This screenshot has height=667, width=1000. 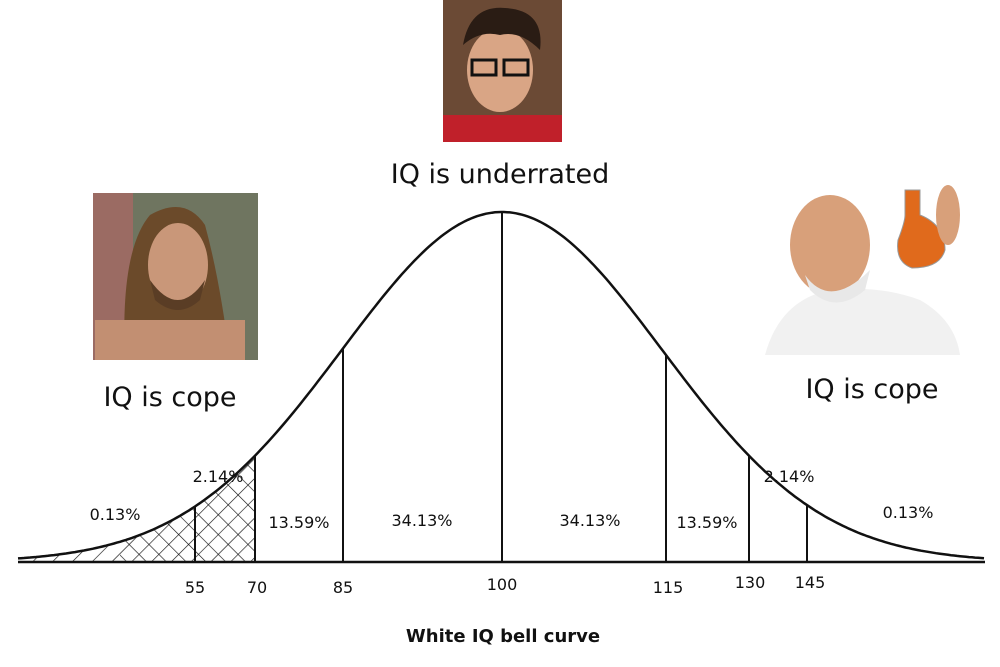 I want to click on axis-label: 70, so click(x=257, y=587).